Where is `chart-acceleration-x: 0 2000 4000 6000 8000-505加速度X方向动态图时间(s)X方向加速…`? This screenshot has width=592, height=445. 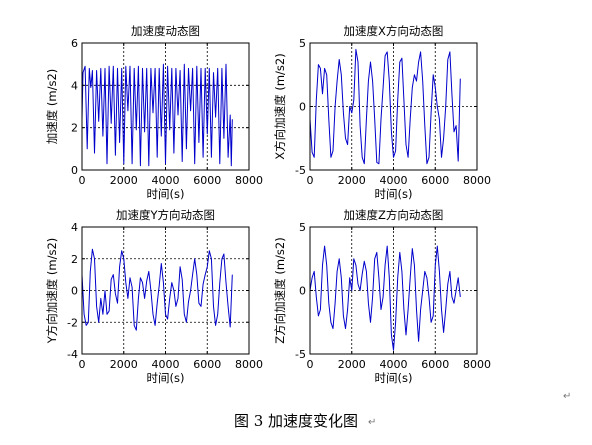 chart-acceleration-x: 0 2000 4000 6000 8000-505加速度X方向动态图时间(s)X方向加速… is located at coordinates (382, 112).